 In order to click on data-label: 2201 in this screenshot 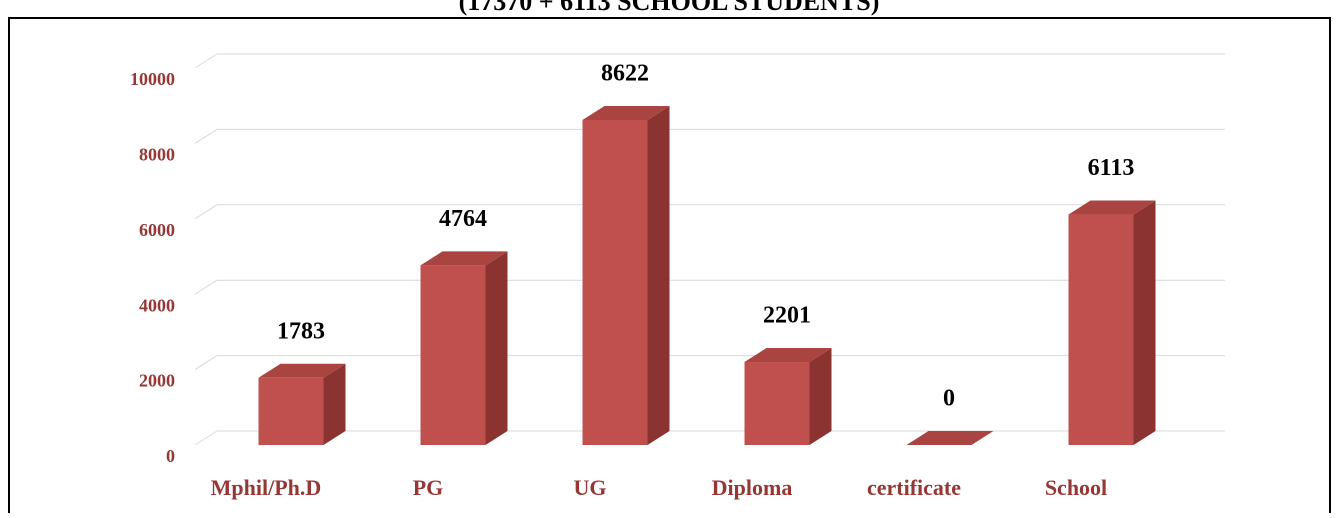, I will do `click(787, 316)`.